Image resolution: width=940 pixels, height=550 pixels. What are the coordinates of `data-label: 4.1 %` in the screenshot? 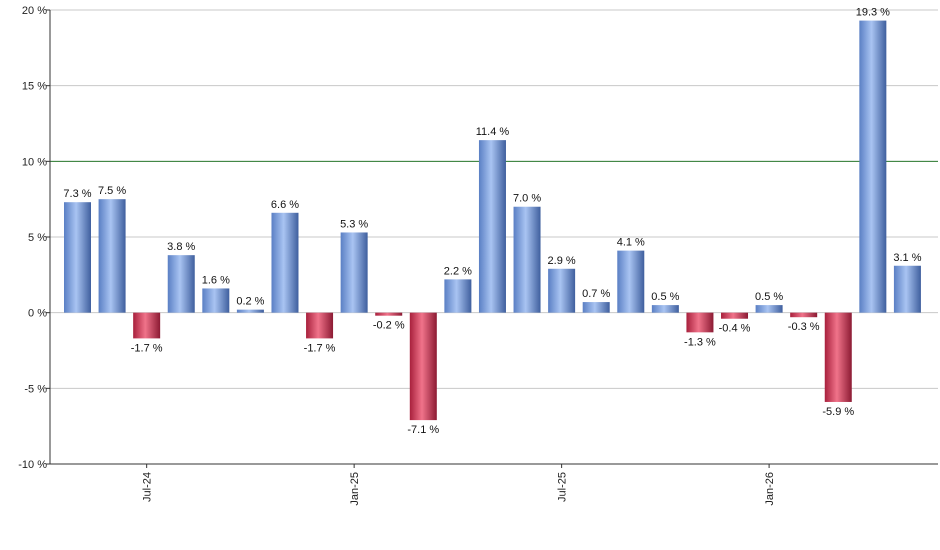 It's located at (631, 243).